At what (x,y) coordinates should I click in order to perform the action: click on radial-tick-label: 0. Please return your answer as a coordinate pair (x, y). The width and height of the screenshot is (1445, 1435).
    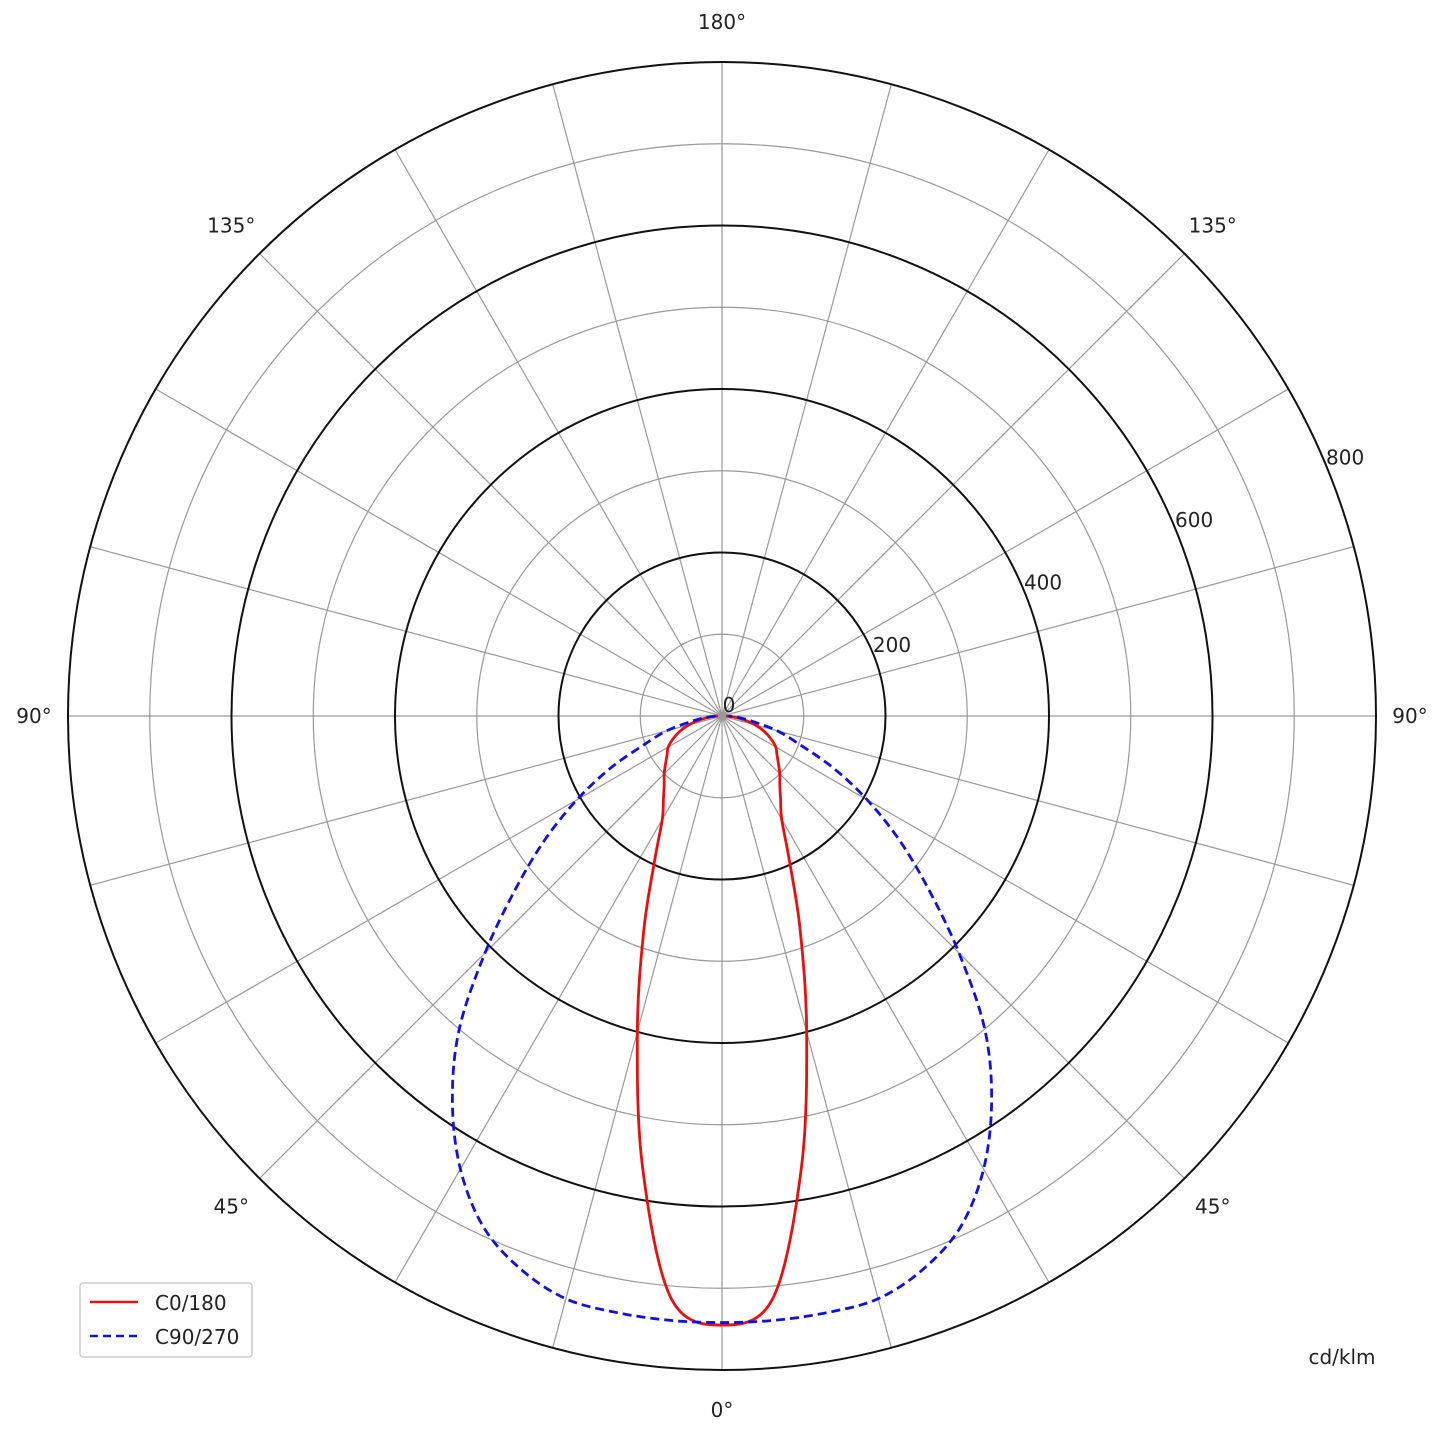
    Looking at the image, I should click on (729, 705).